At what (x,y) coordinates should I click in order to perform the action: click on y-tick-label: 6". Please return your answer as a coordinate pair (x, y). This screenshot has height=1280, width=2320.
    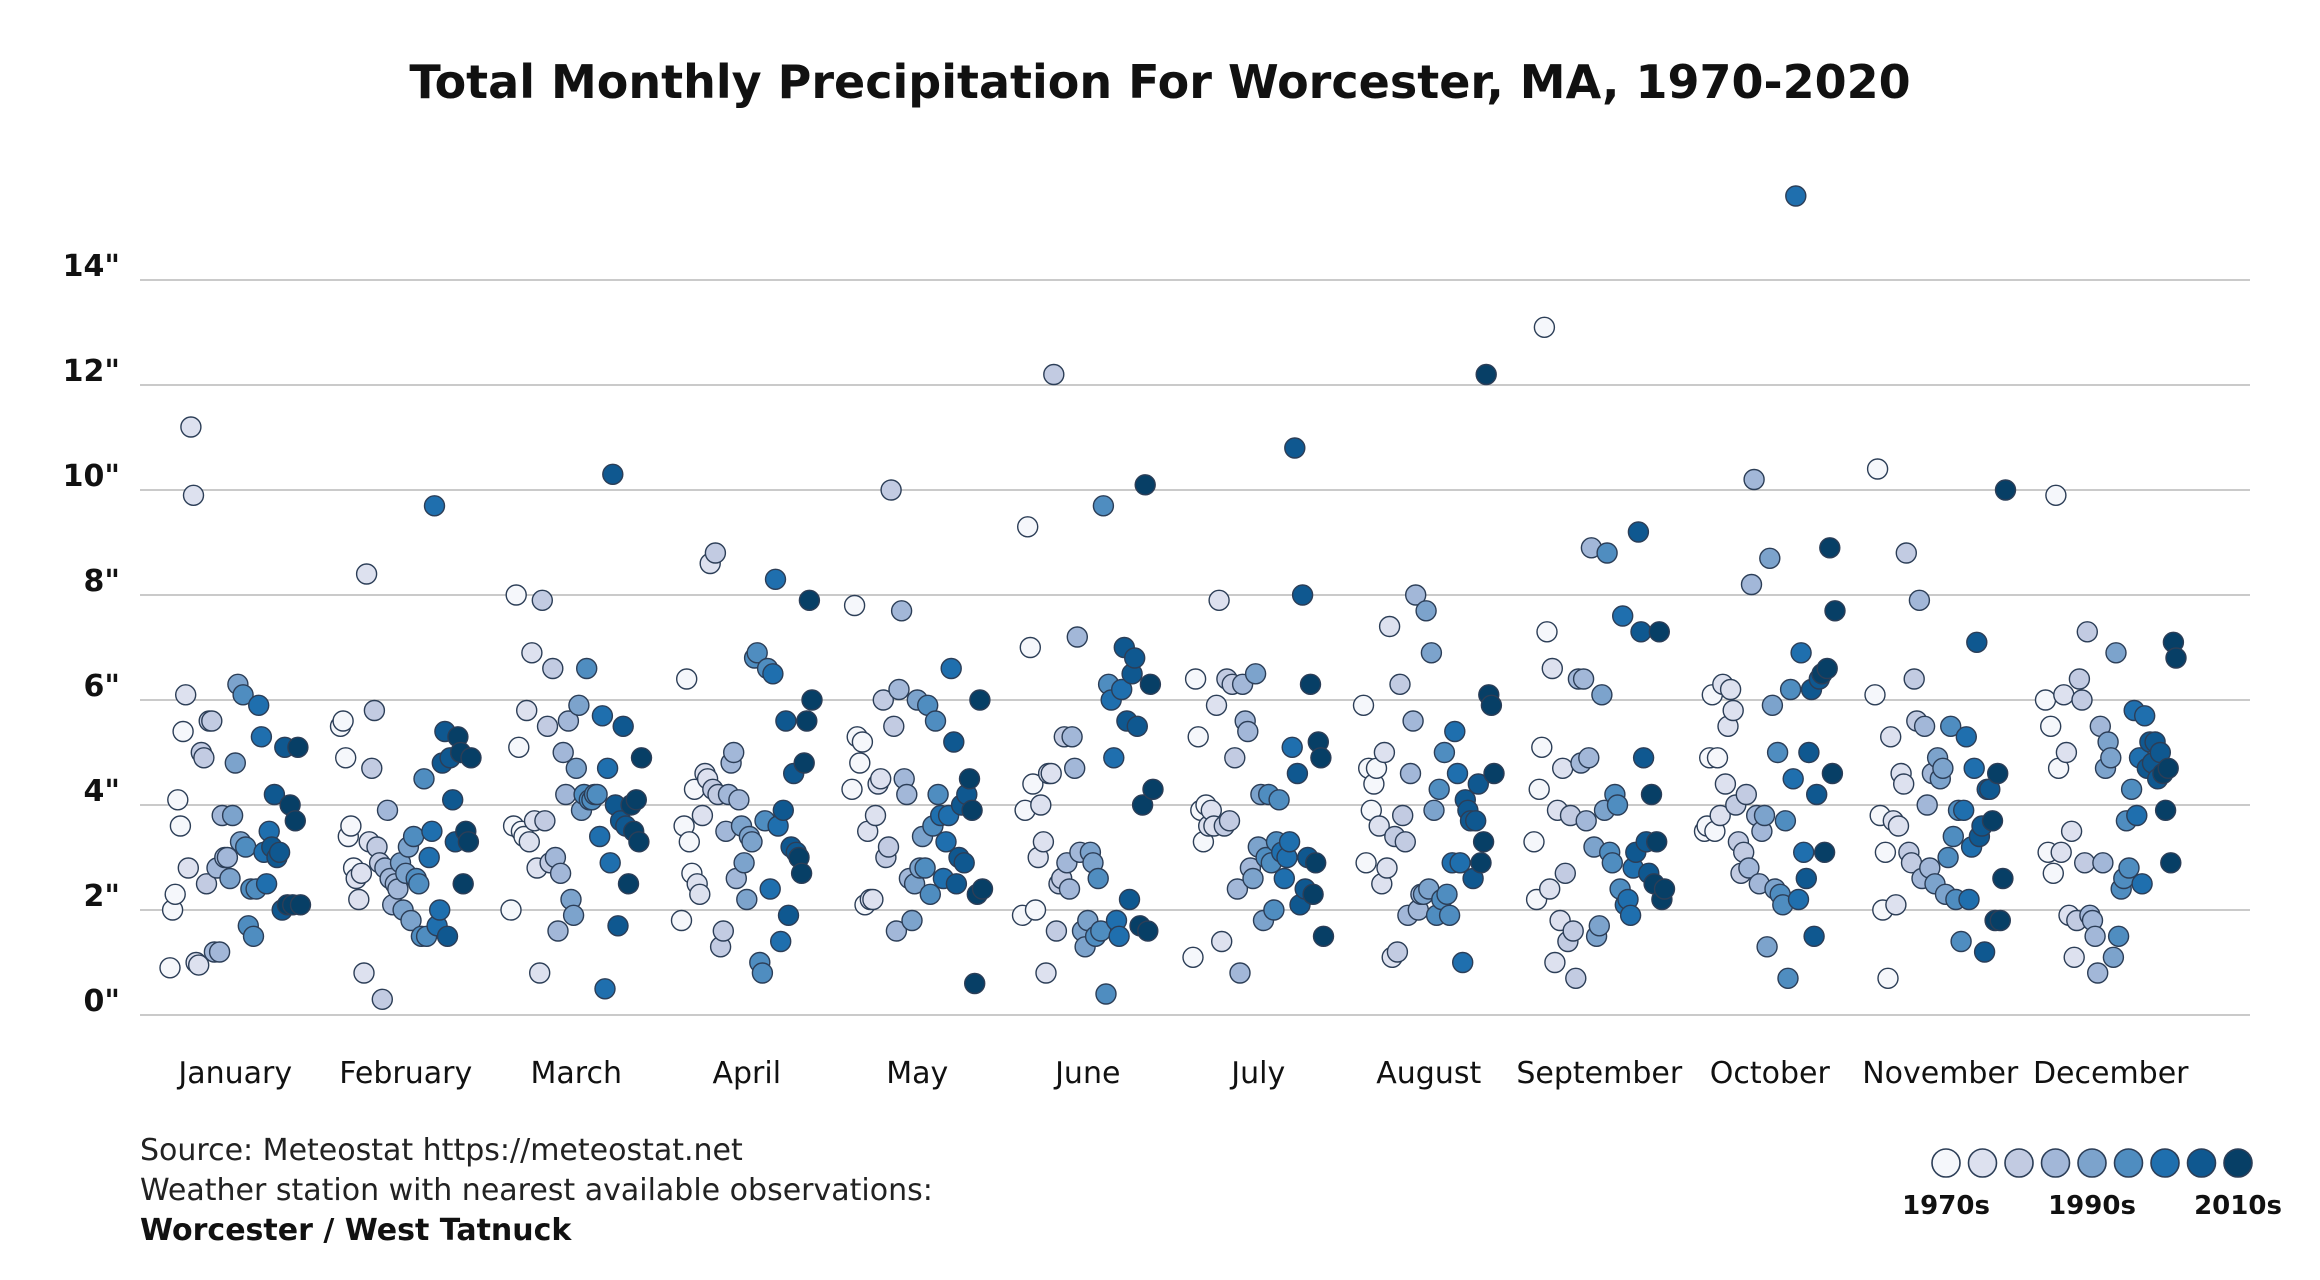
    Looking at the image, I should click on (101, 686).